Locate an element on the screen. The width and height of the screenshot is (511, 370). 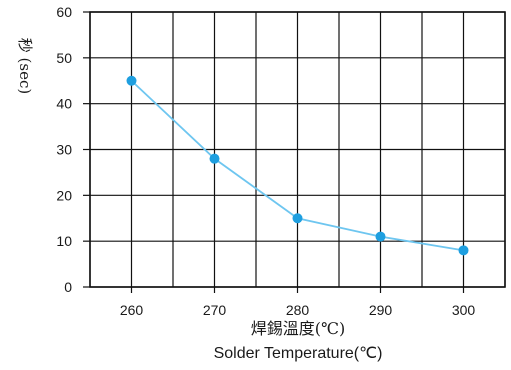
x-tick-labels: 260 270 280 290 300 is located at coordinates (298, 302).